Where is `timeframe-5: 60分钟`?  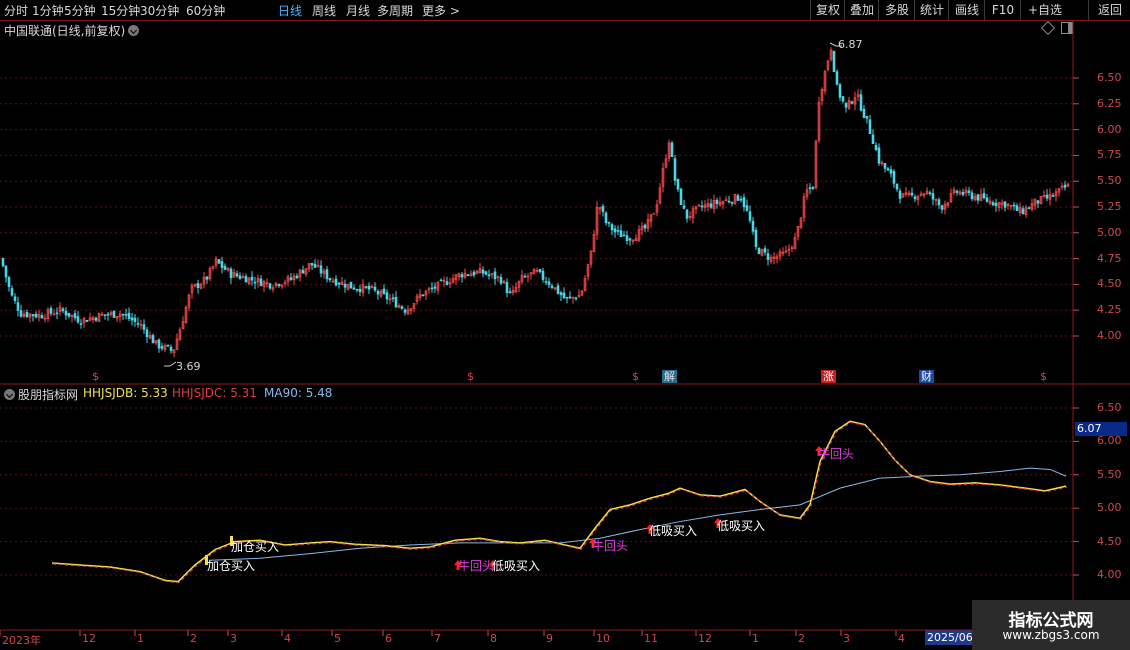 timeframe-5: 60分钟 is located at coordinates (206, 11).